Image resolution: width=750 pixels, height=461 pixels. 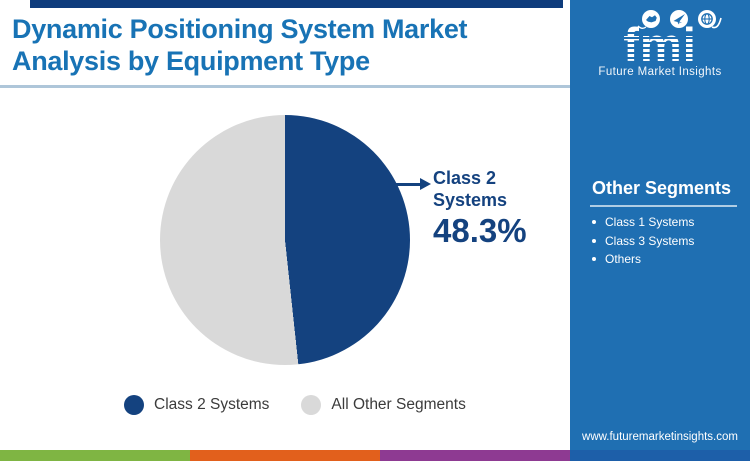 I want to click on title-divider, so click(x=286, y=86).